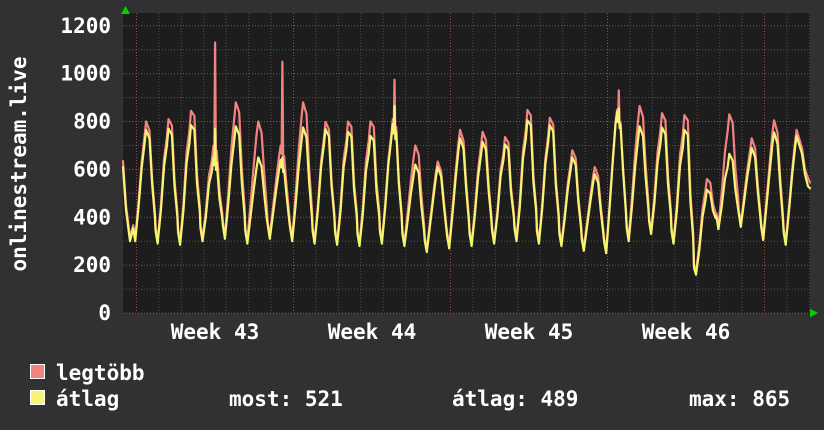  I want to click on legend-label-atlag: átlag, so click(88, 399).